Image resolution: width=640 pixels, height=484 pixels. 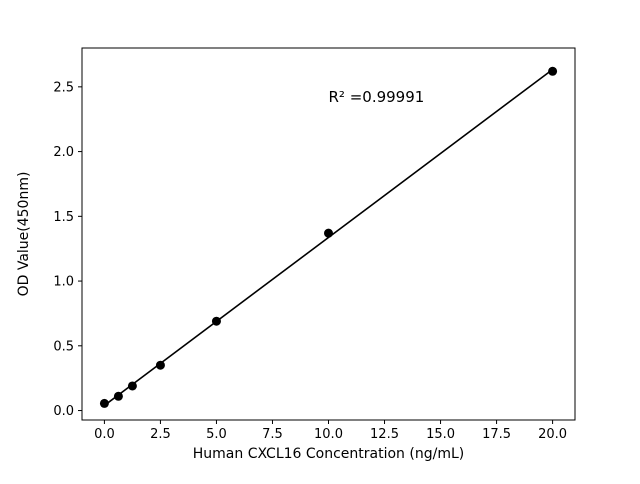 What do you see at coordinates (63, 87) in the screenshot?
I see `y-axis-tick-label: 2.5` at bounding box center [63, 87].